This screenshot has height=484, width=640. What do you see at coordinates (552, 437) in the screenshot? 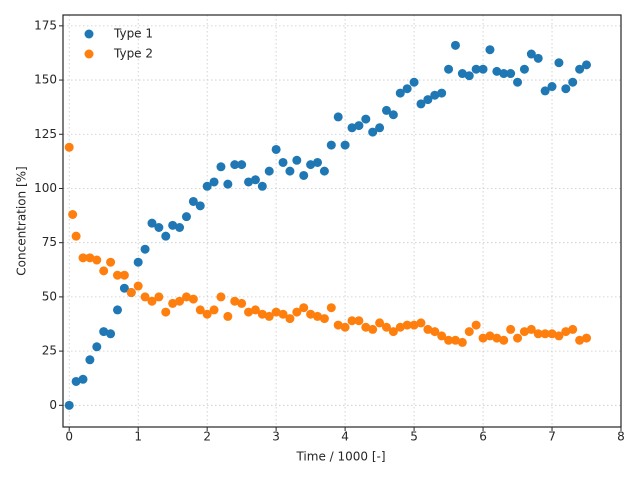
I see `x-tick-label: 7` at bounding box center [552, 437].